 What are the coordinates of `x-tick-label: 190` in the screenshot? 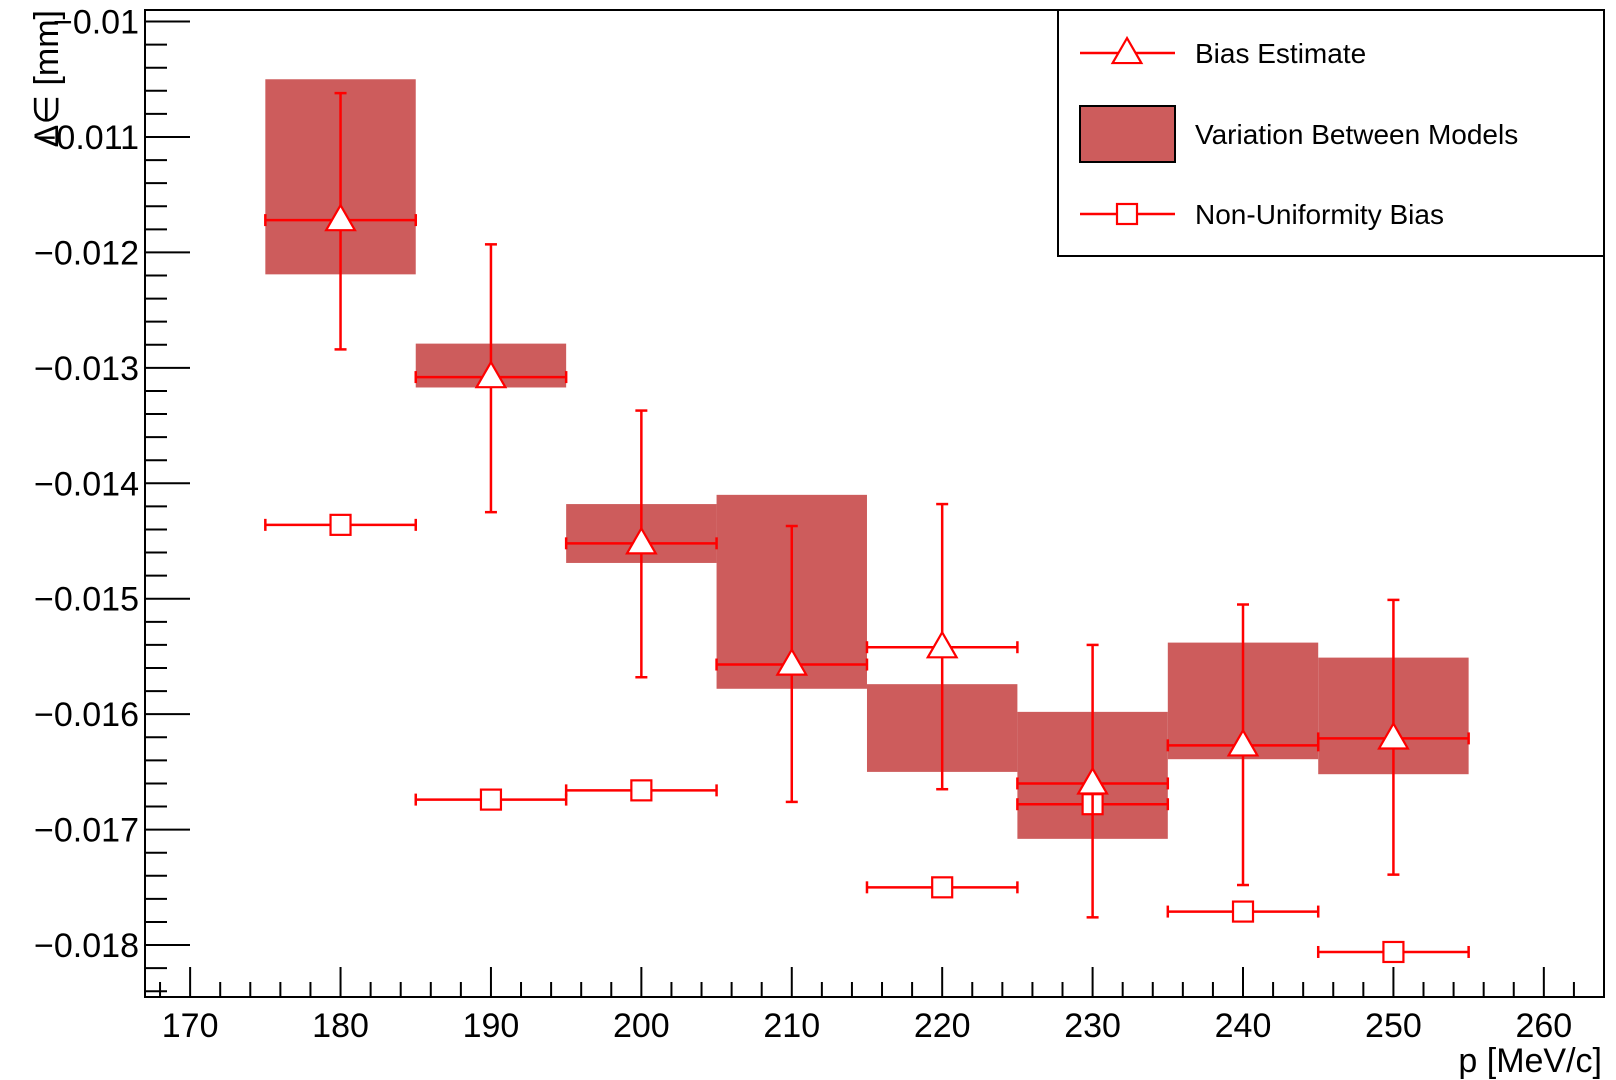 It's located at (491, 1026).